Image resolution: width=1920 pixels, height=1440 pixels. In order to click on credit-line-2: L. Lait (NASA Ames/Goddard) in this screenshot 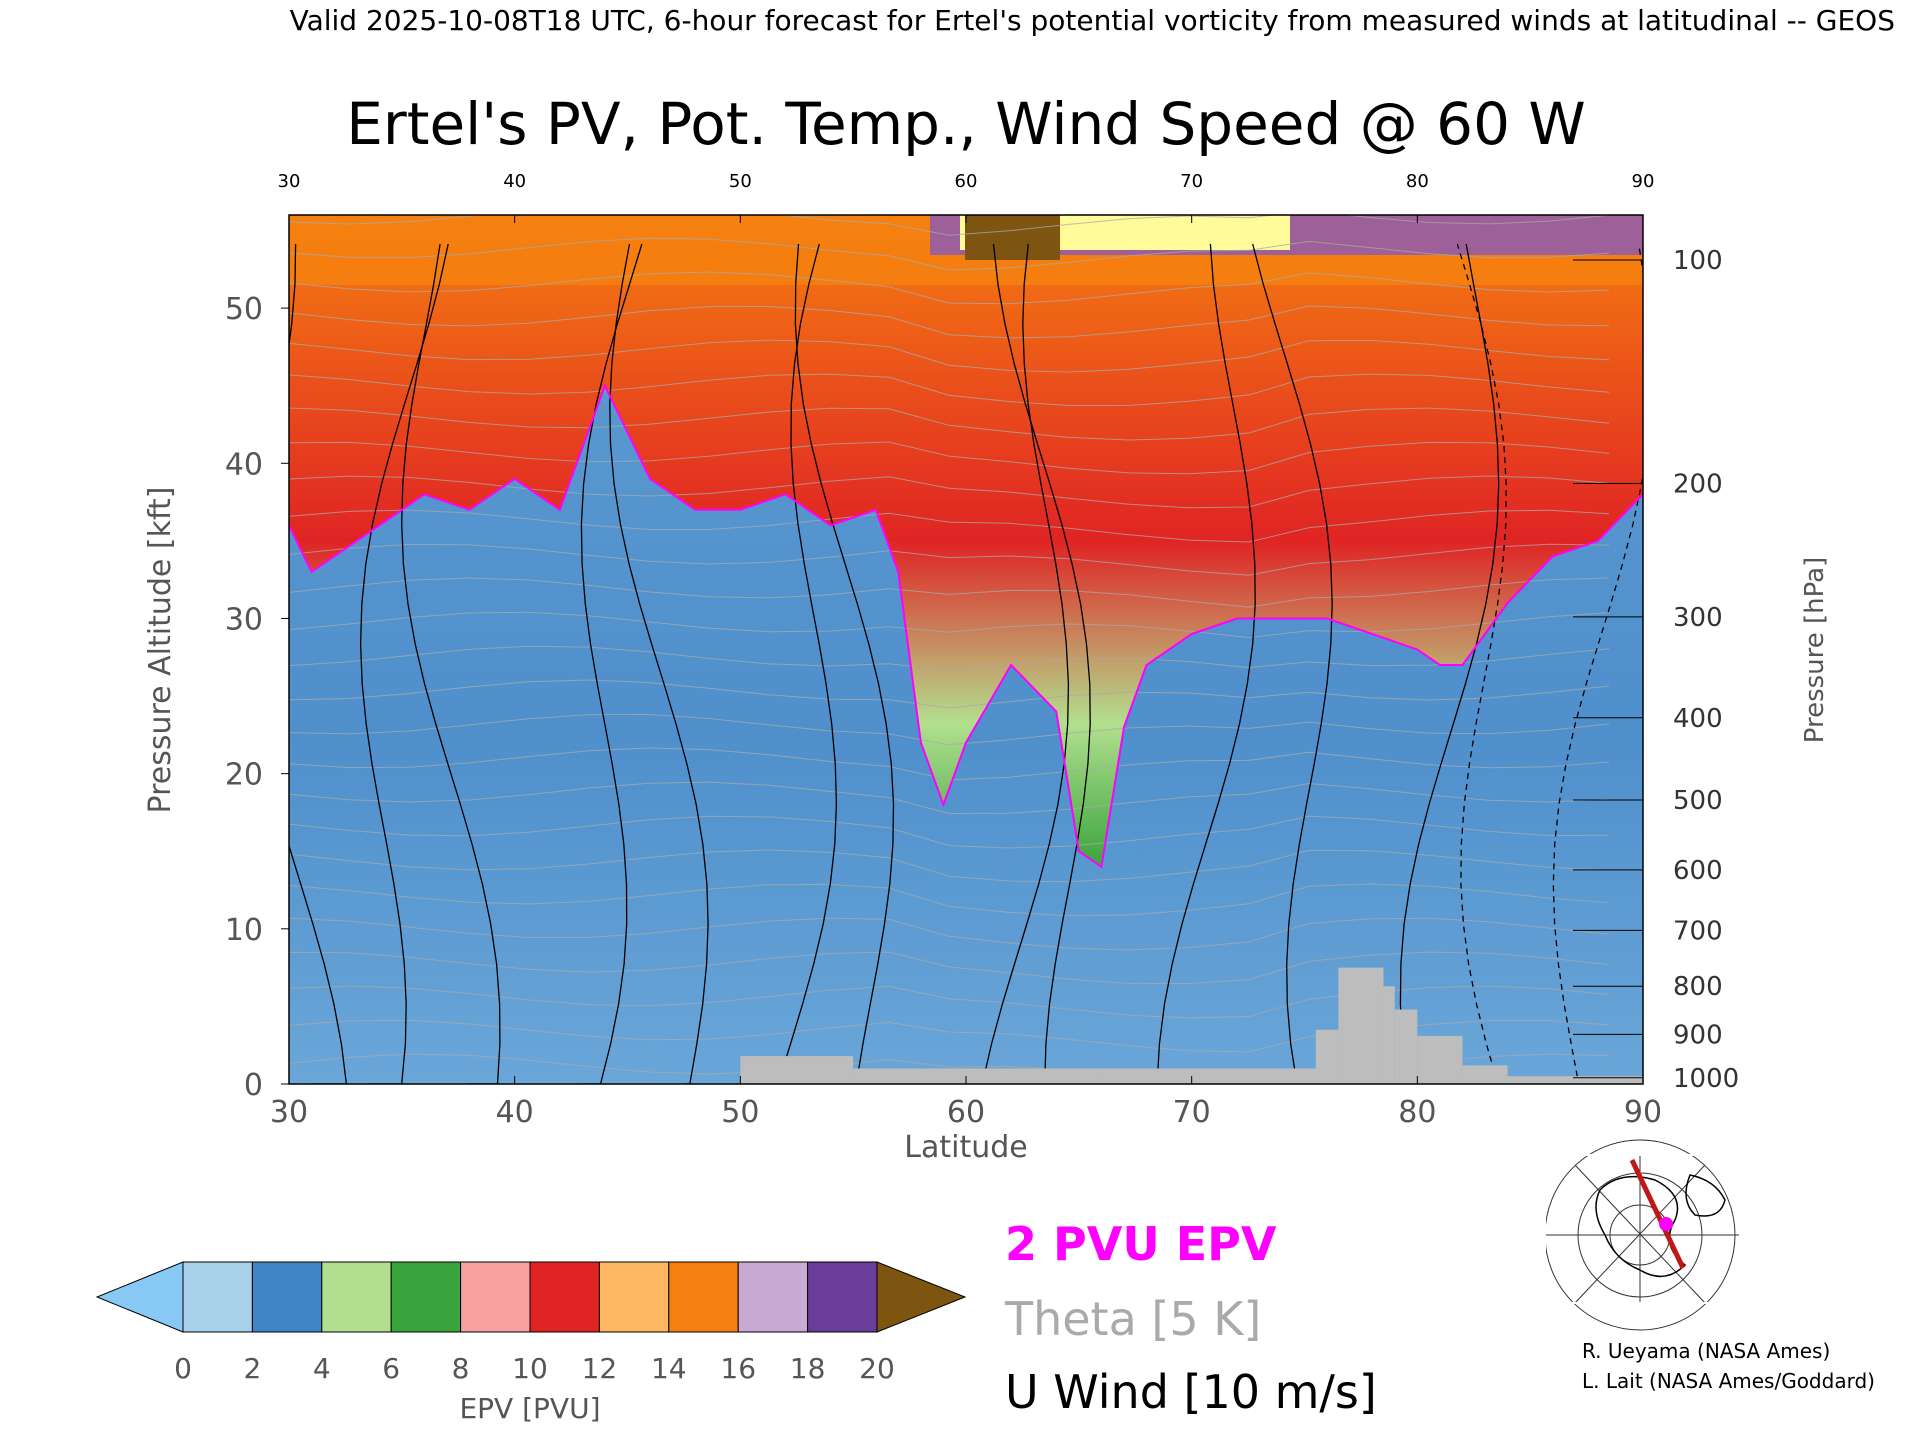, I will do `click(1728, 1381)`.